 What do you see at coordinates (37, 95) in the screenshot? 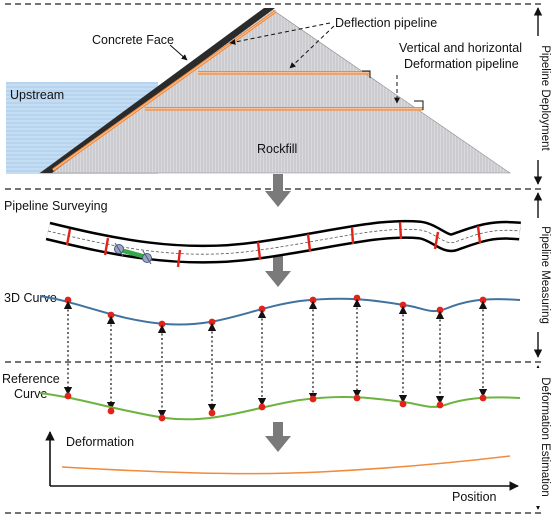
I see `label-upstream: Upstream` at bounding box center [37, 95].